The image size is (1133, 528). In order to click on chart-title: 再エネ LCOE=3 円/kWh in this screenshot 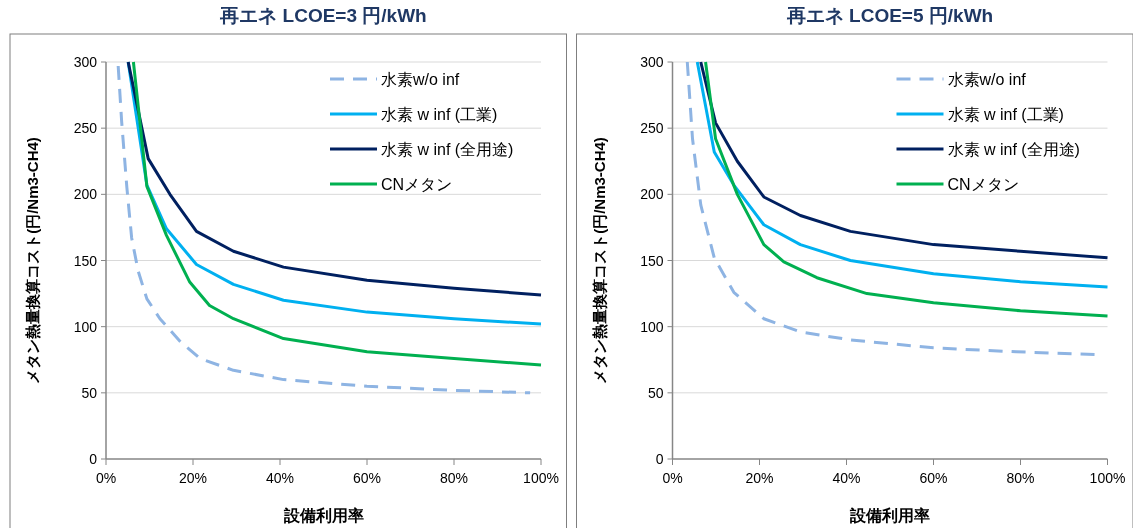, I will do `click(323, 15)`.